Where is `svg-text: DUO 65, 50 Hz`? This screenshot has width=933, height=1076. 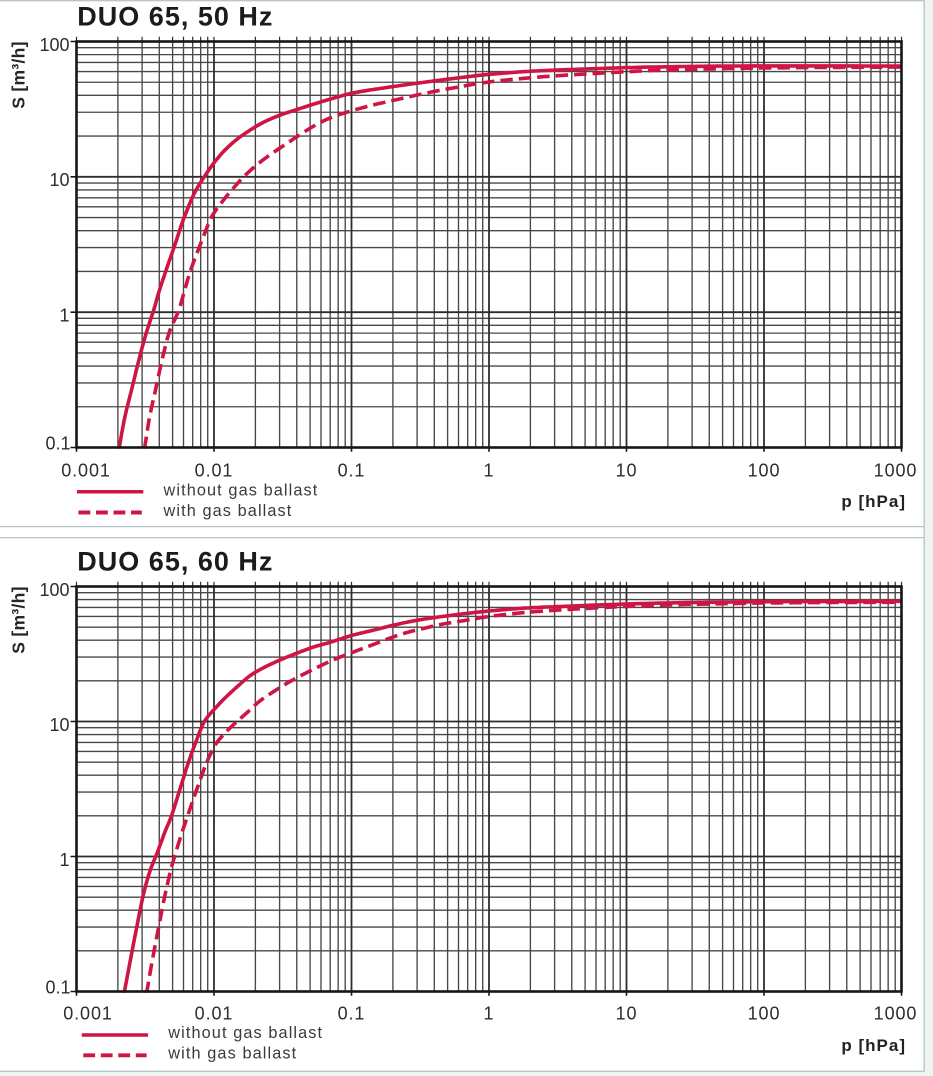
svg-text: DUO 65, 50 Hz is located at coordinates (175, 17).